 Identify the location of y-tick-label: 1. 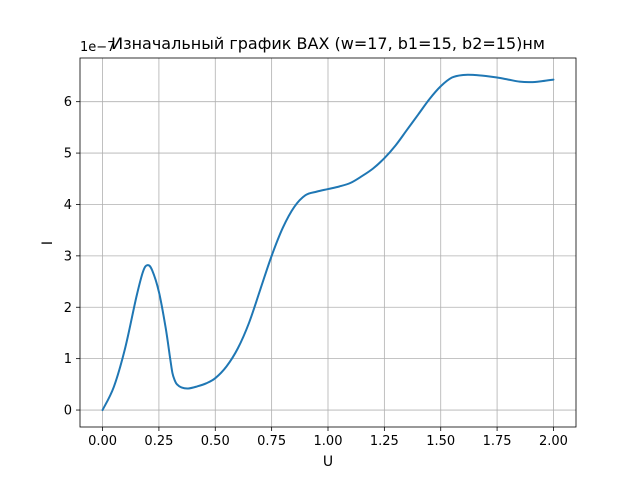
(68, 359).